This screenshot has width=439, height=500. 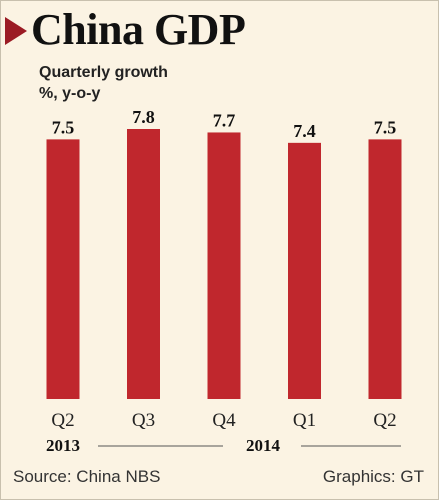 I want to click on bar-value-label: 7.4, so click(x=304, y=131).